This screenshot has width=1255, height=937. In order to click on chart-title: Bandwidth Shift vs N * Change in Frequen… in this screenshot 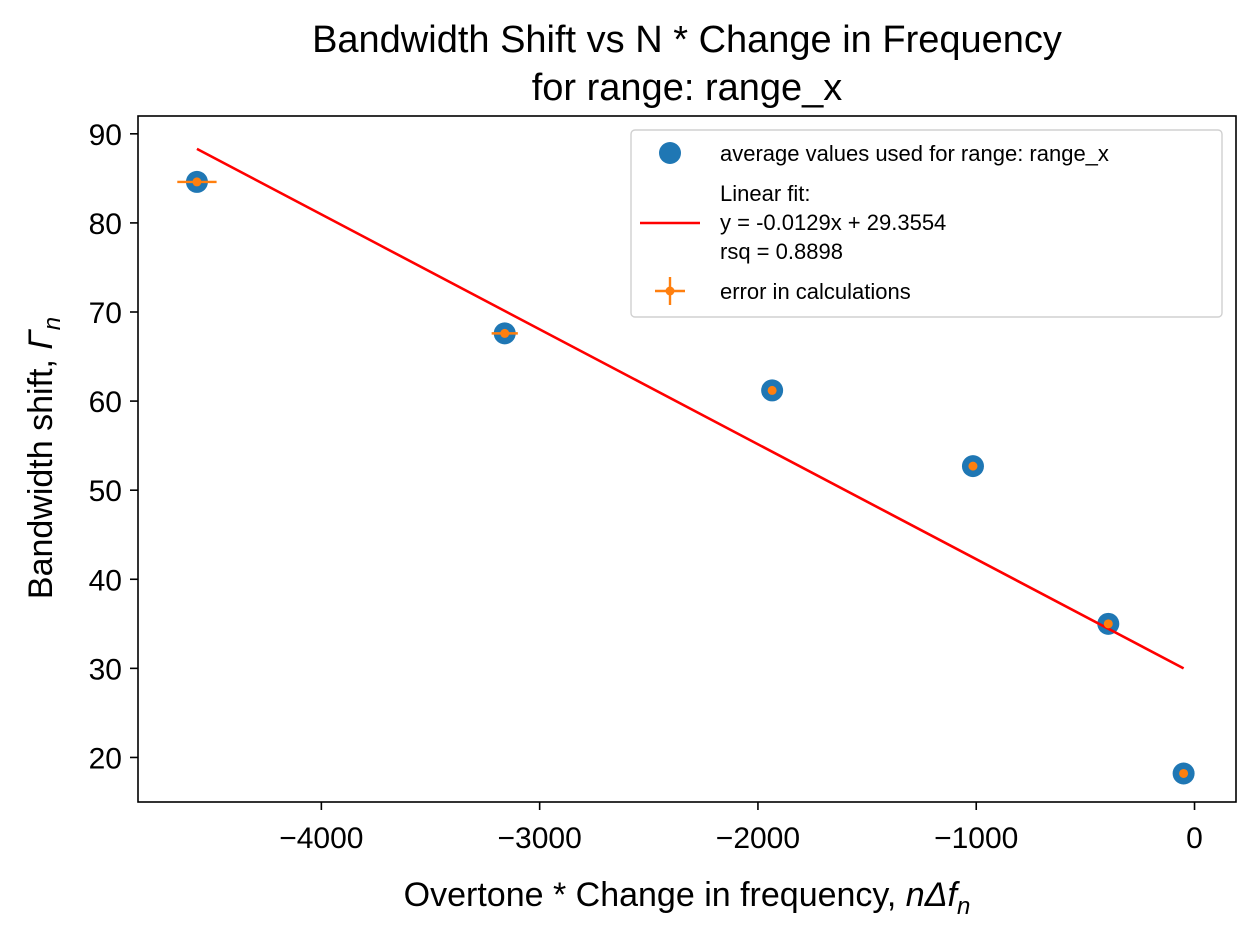, I will do `click(687, 40)`.